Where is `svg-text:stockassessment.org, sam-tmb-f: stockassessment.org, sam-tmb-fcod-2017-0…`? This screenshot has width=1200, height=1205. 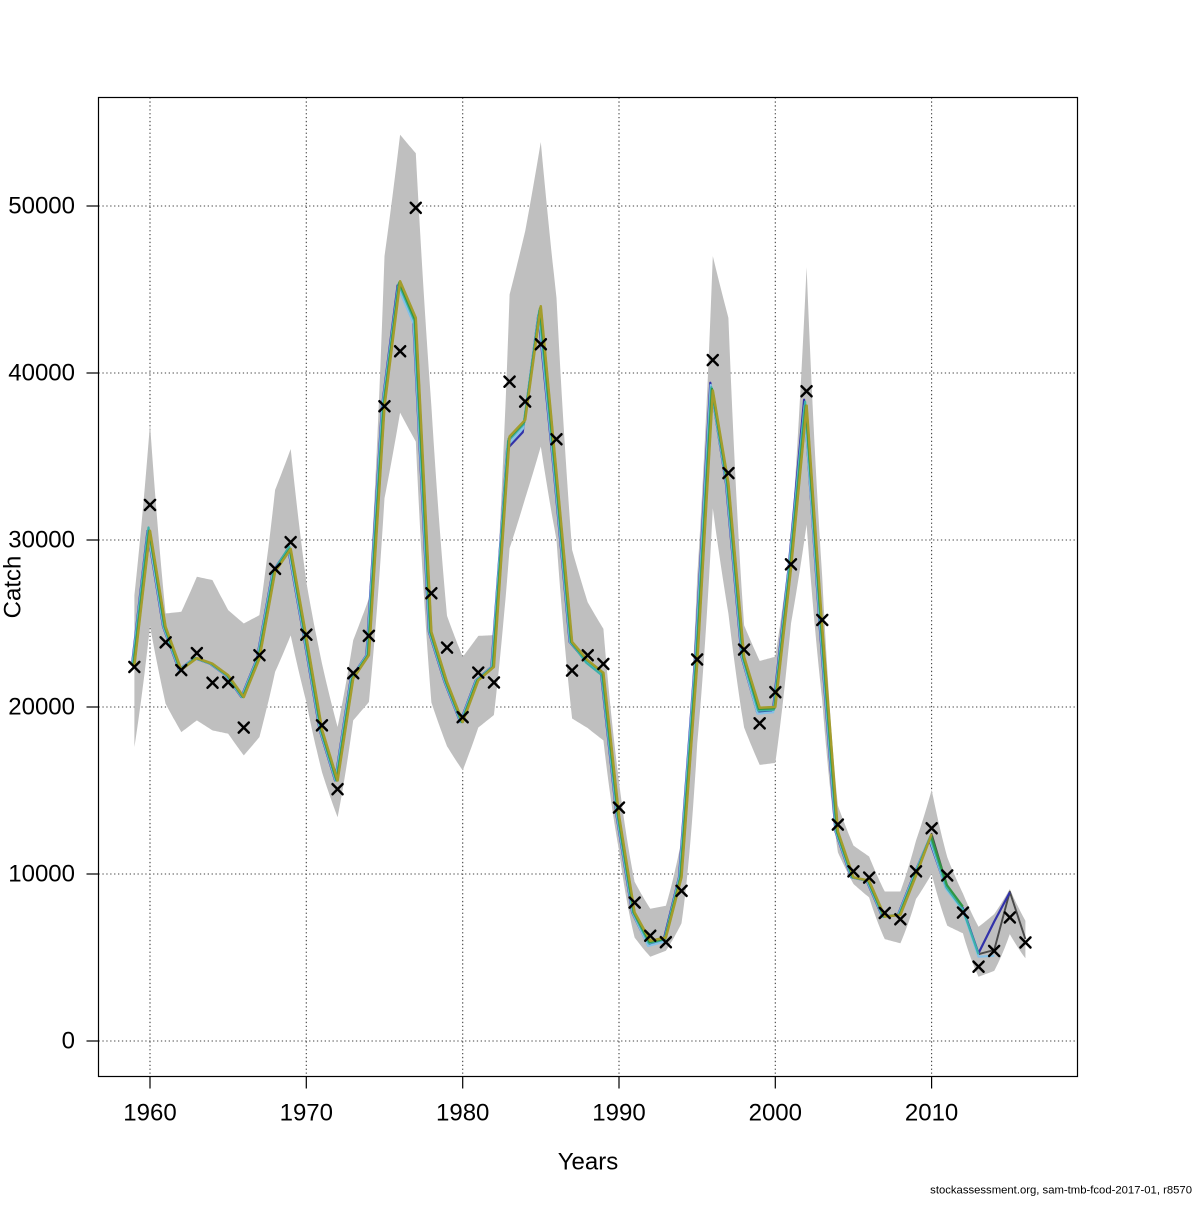 svg-text:stockassessment.org, sam-tmb-f: stockassessment.org, sam-tmb-fcod-2017-0… is located at coordinates (1061, 1191).